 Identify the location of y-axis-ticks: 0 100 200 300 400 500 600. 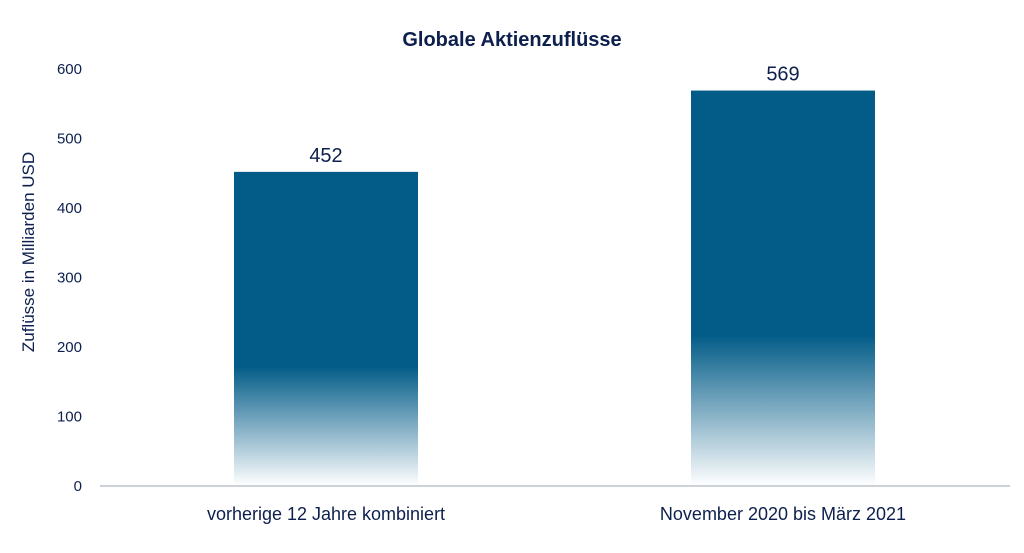
(69, 278).